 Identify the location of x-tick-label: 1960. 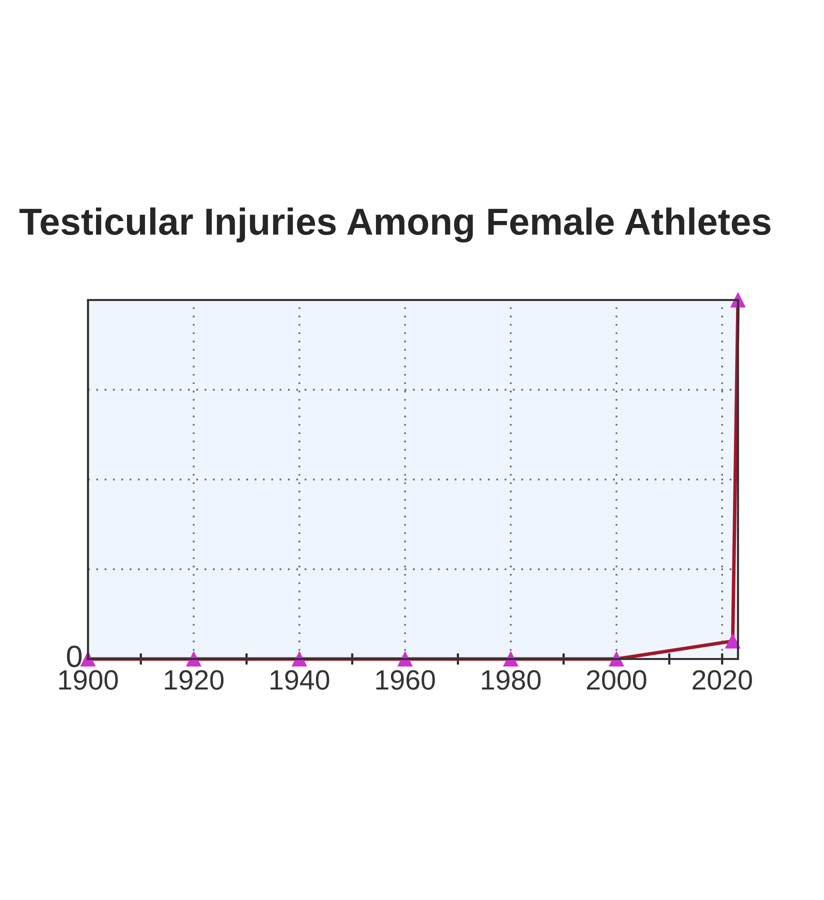
(405, 680).